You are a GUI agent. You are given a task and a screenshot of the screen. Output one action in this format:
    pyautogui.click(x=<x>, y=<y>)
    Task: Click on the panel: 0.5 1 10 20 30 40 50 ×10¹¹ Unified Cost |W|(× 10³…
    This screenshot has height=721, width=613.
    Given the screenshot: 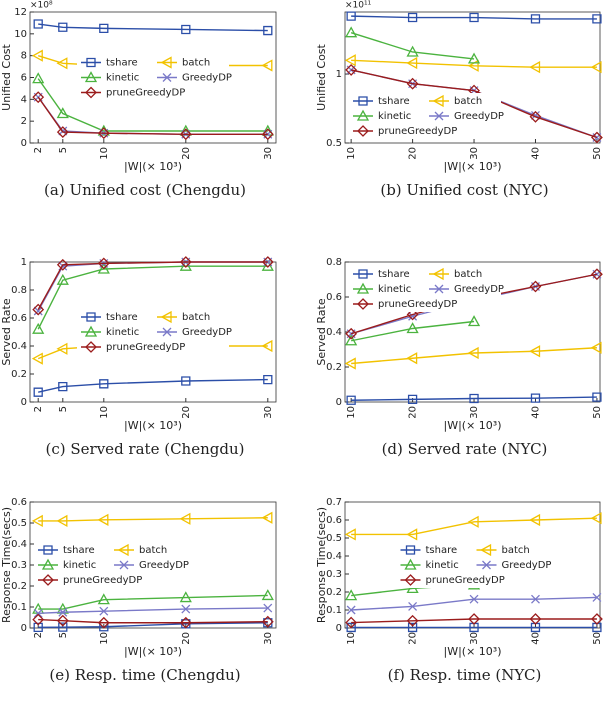 What is the action you would take?
    pyautogui.click(x=459, y=100)
    